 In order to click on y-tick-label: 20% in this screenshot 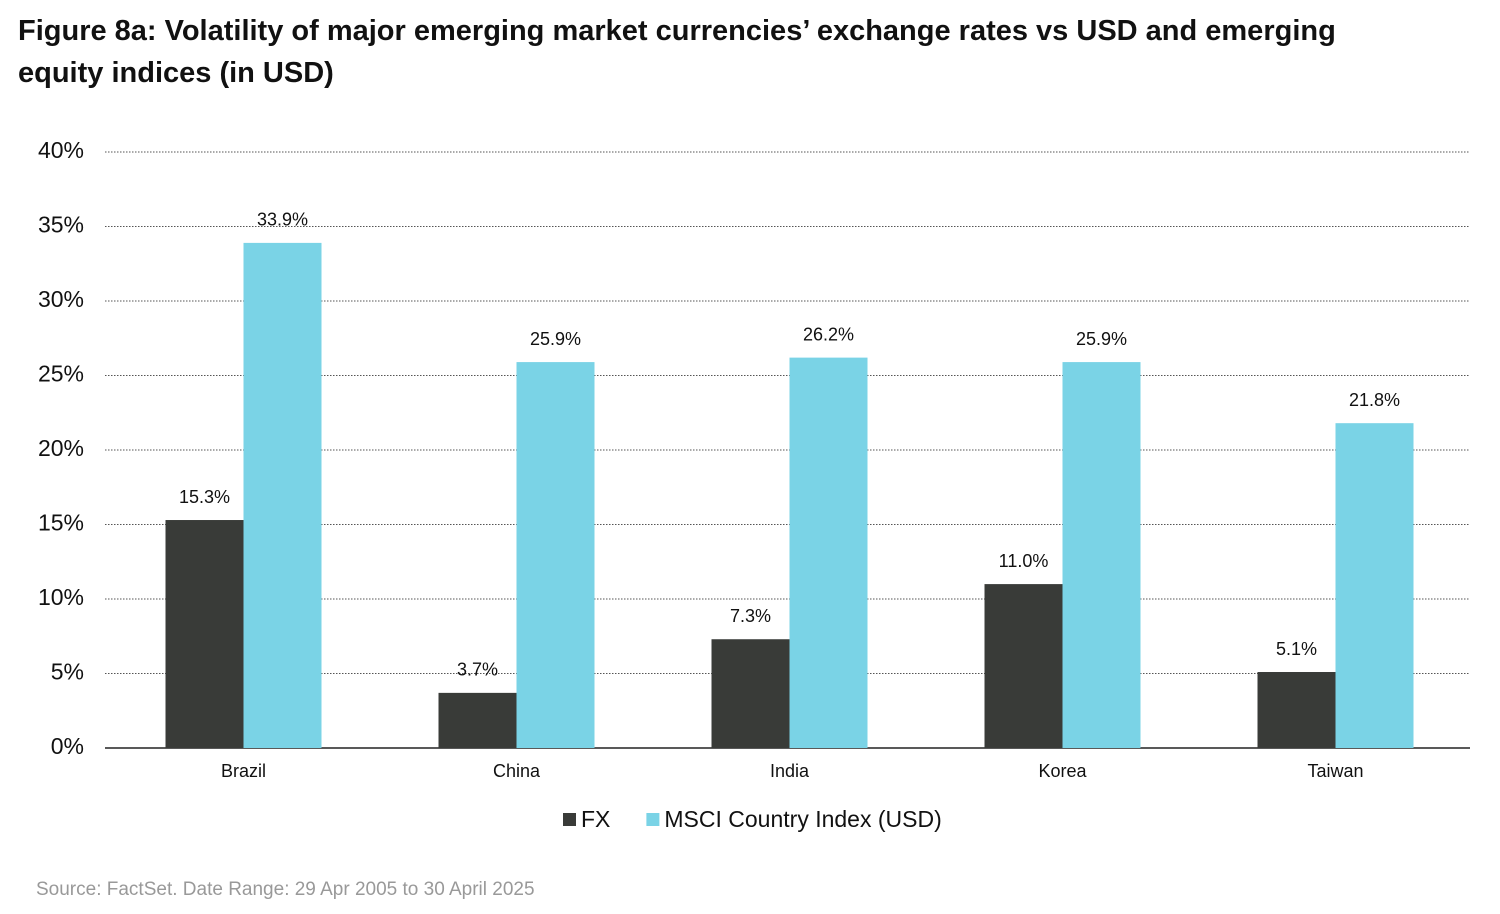, I will do `click(61, 448)`.